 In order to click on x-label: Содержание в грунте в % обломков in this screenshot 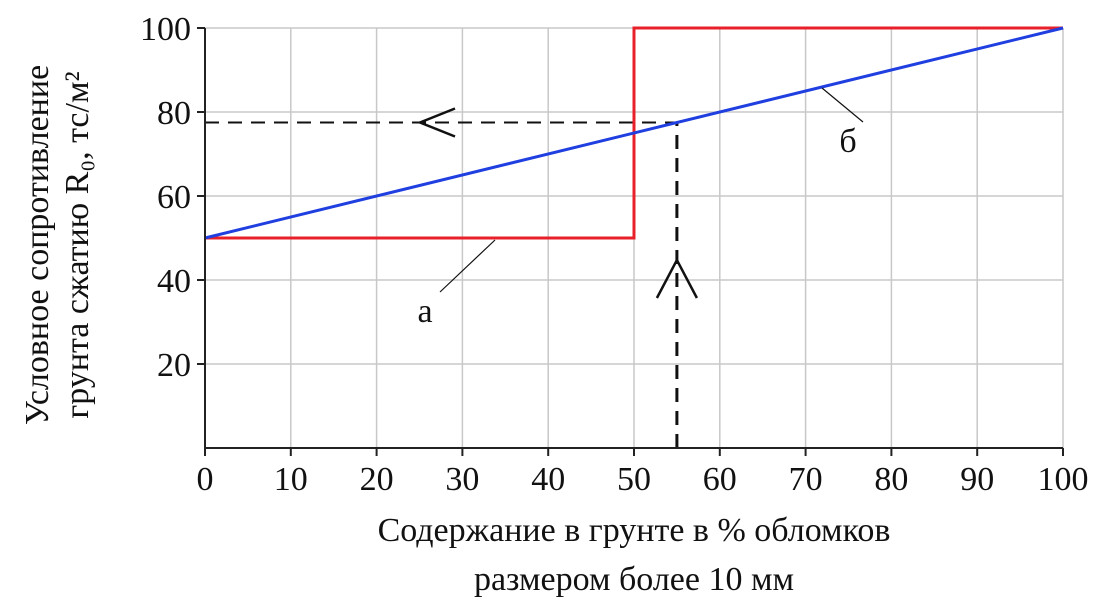, I will do `click(634, 530)`.